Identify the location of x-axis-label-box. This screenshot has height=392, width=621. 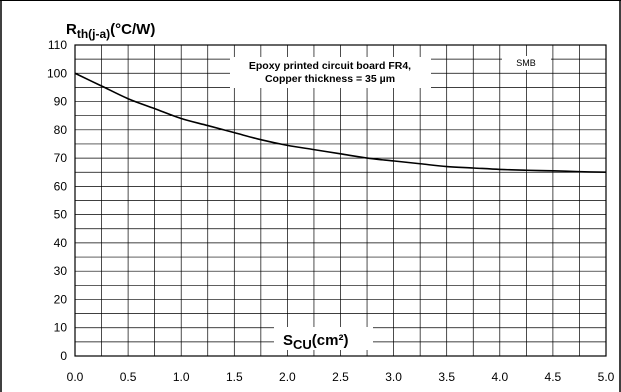
(323, 338).